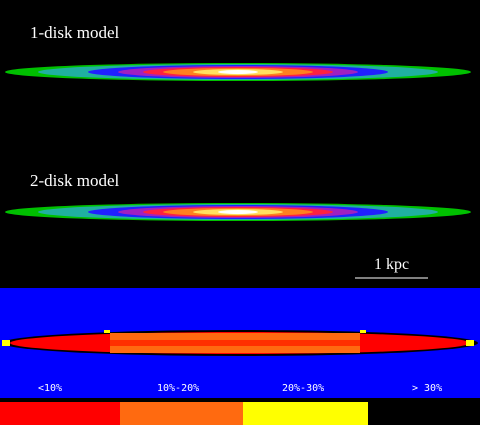  I want to click on legend-label: > 30%, so click(427, 388).